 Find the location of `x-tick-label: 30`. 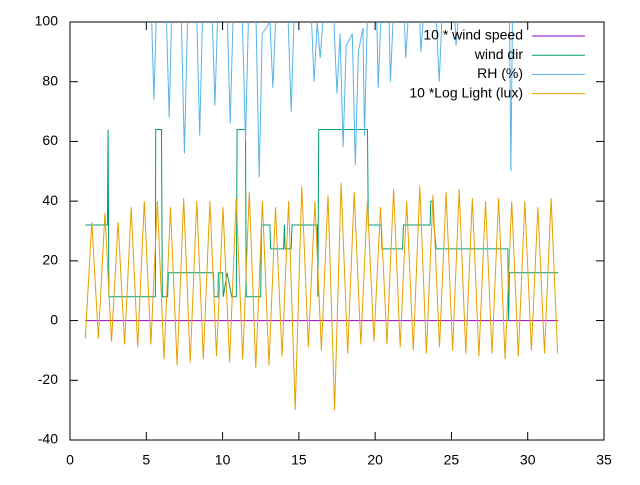

x-tick-label: 30 is located at coordinates (528, 460).